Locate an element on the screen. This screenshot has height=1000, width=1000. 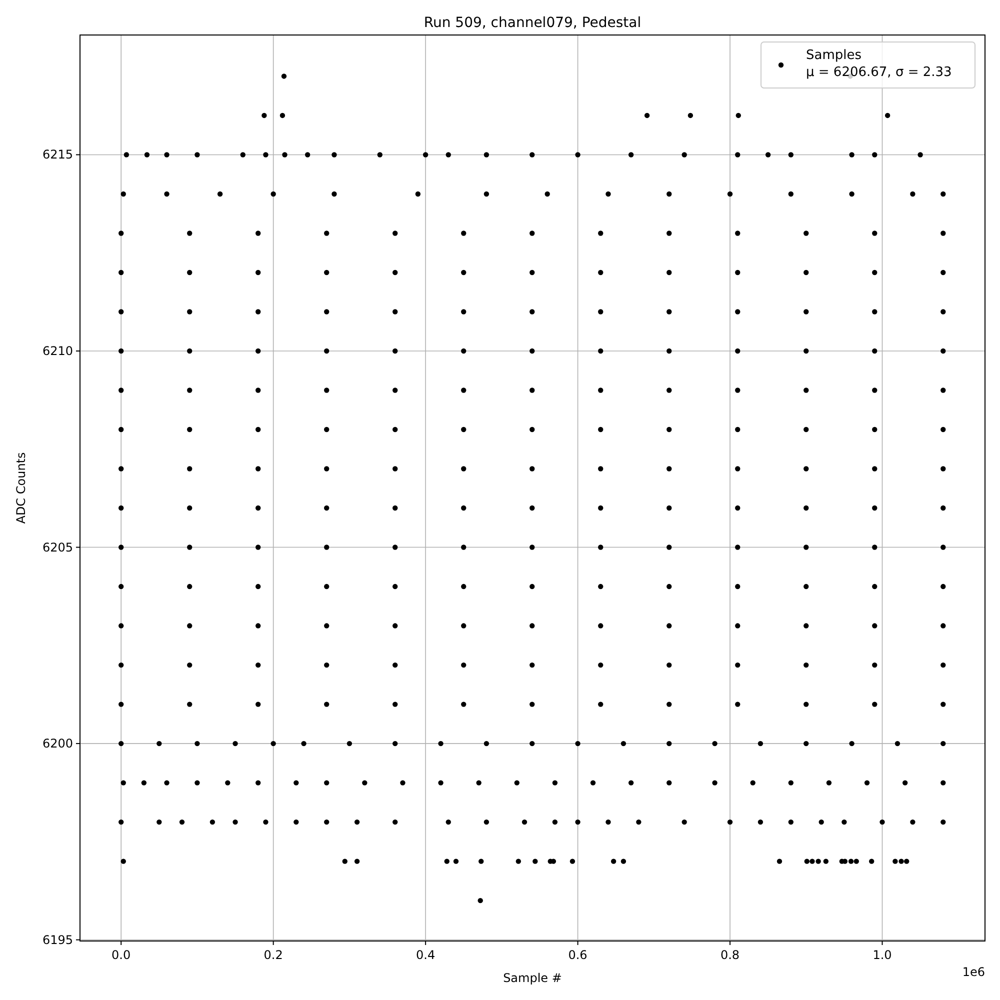
x-axis-title: Sample # is located at coordinates (532, 978).